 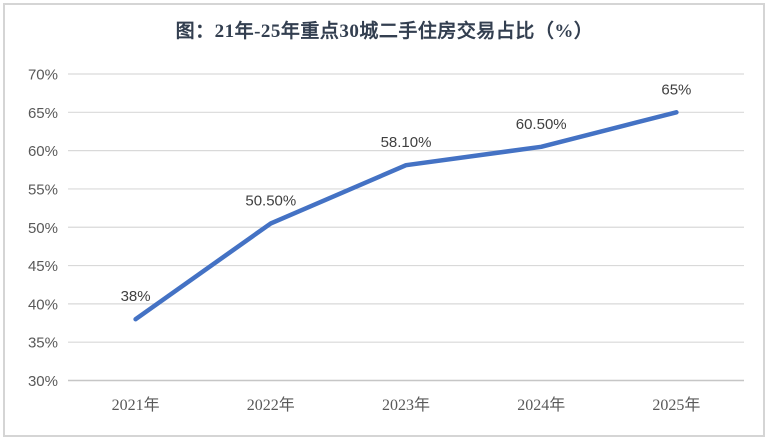 I want to click on y-axis-tick-label: 65%, so click(x=43, y=113).